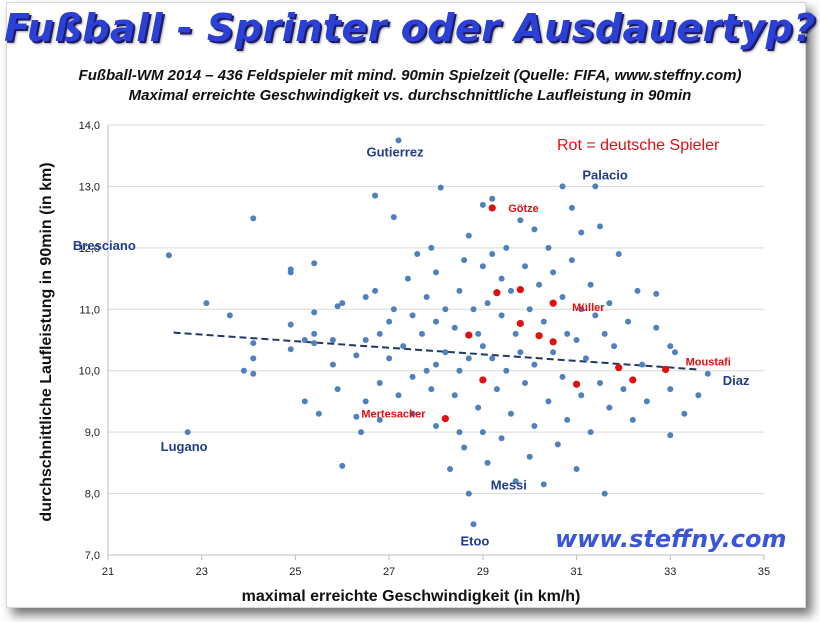 This screenshot has width=820, height=622. Describe the element at coordinates (474, 540) in the screenshot. I see `player-label: Etoo` at that location.